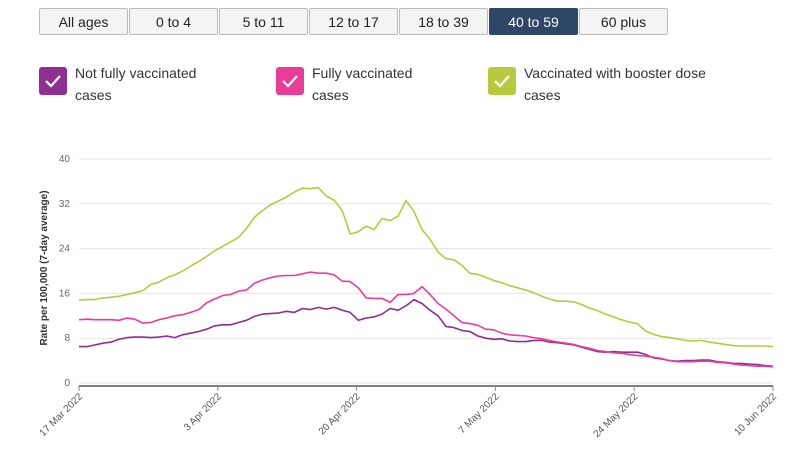 This screenshot has width=801, height=465. I want to click on x-tick-label: 24 May 2022, so click(616, 415).